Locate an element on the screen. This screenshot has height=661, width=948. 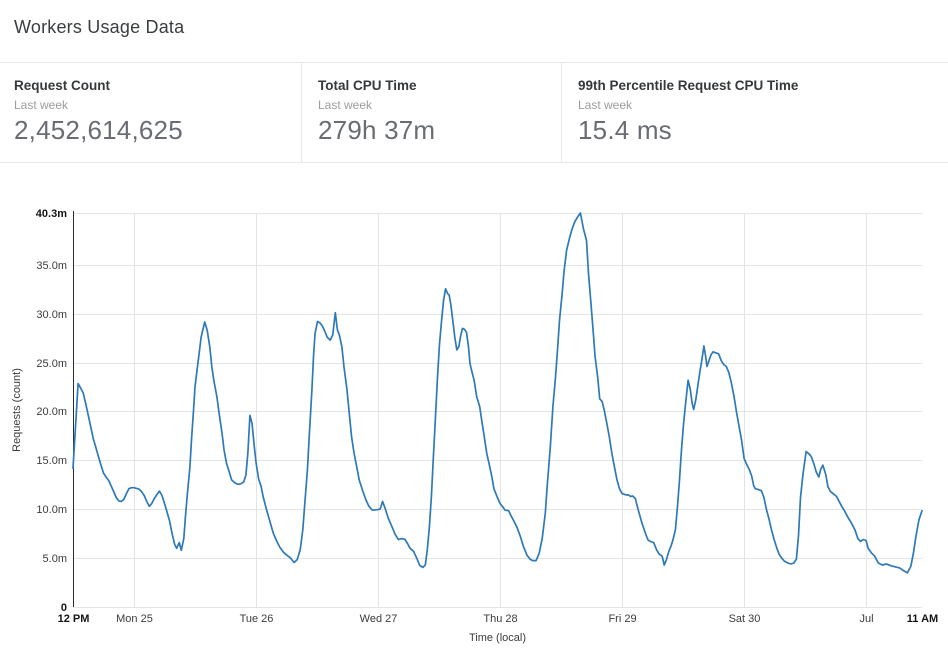
x-tick-label: 11 AM is located at coordinates (922, 619).